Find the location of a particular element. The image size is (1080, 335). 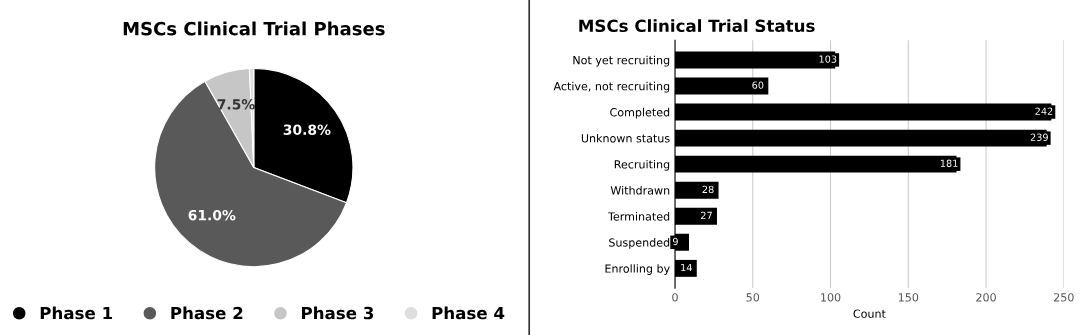

data-label: 28 is located at coordinates (708, 189).